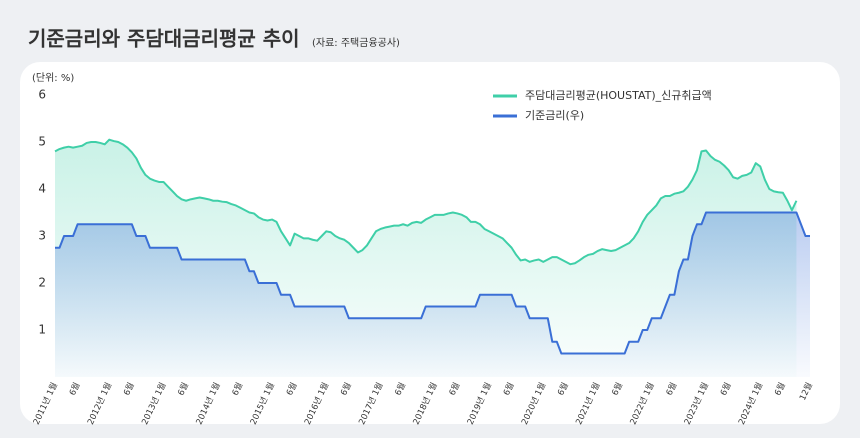 The image size is (860, 438). I want to click on y-tick-label: 4, so click(42, 189).